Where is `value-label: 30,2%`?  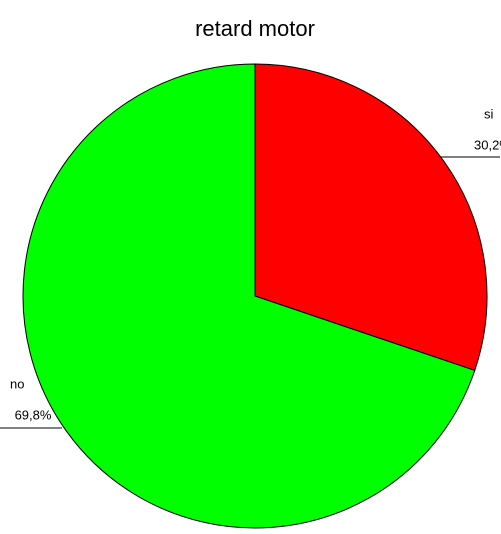
value-label: 30,2% is located at coordinates (487, 144).